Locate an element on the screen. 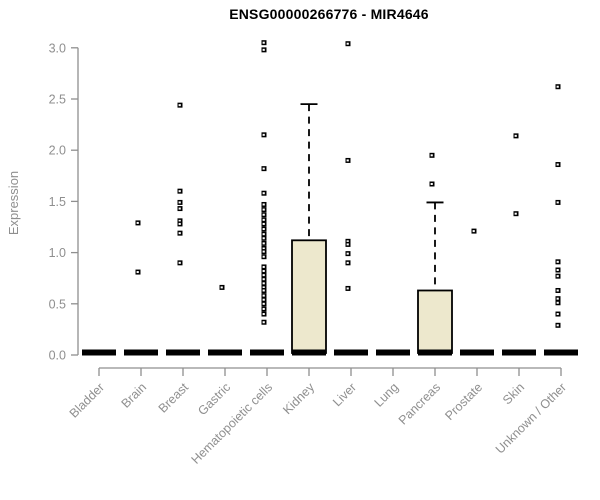  y-tick-label: 3.0 is located at coordinates (57, 48).